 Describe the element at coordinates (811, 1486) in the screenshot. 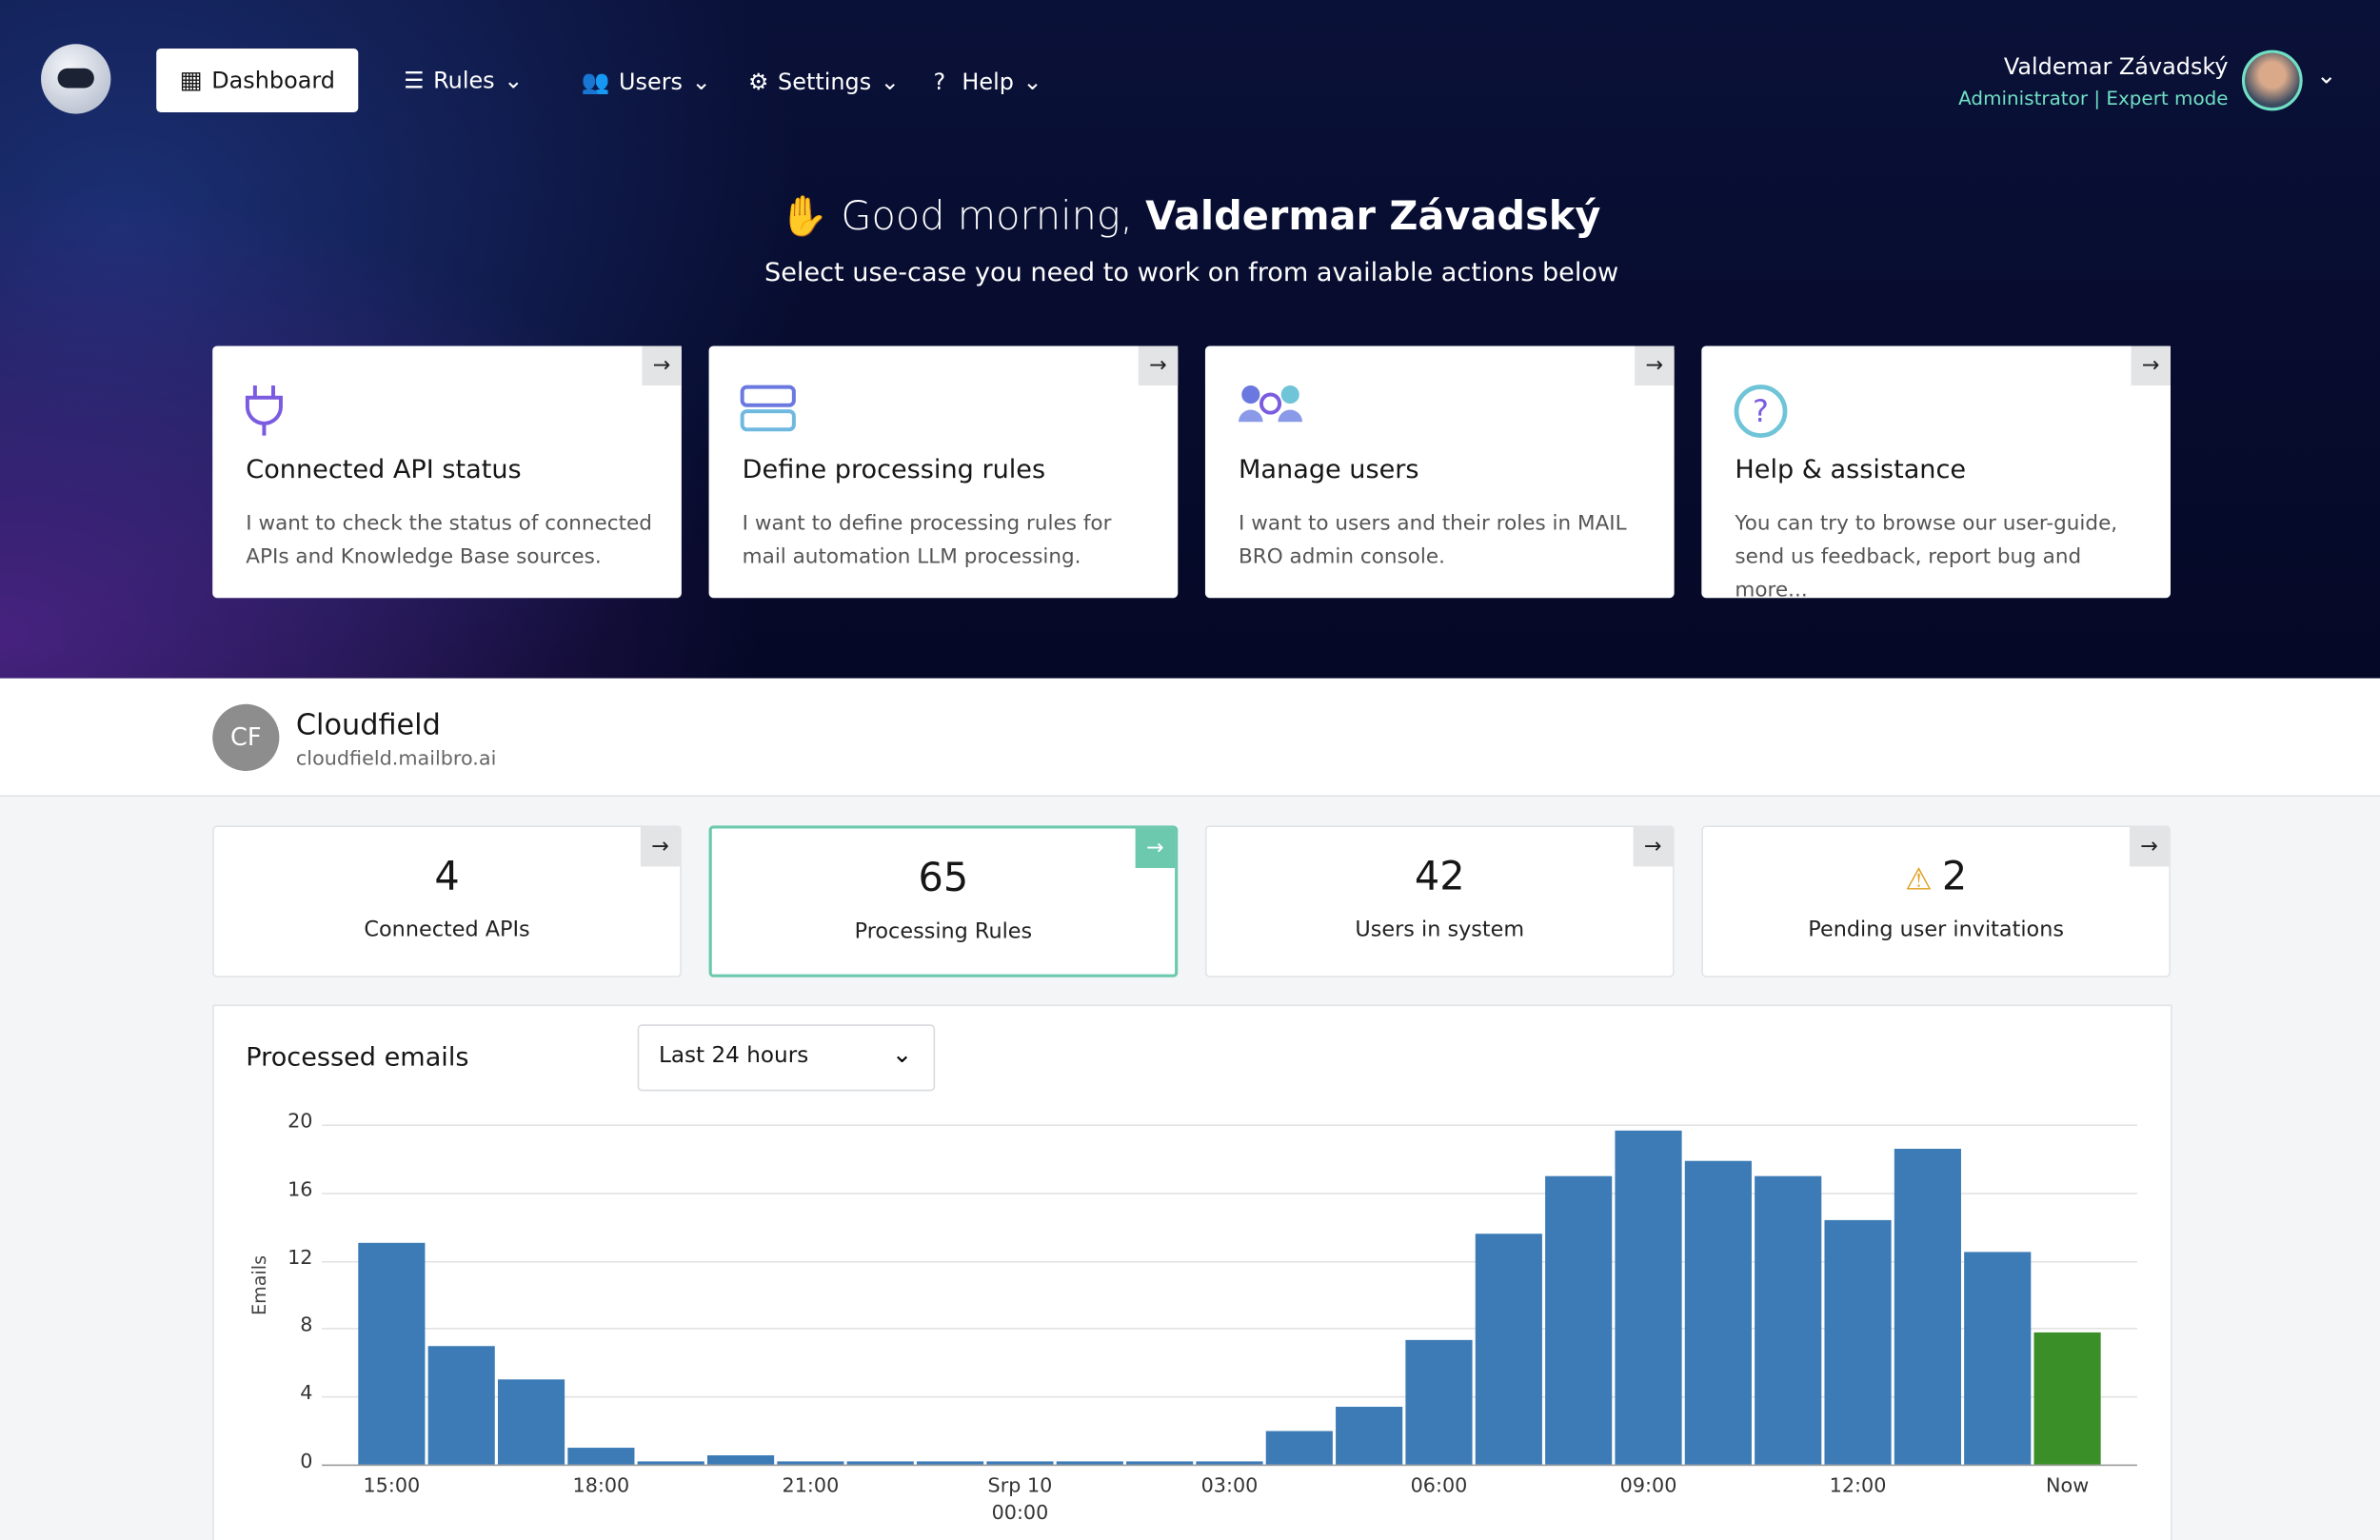

I see `x-tick-label: 21:00` at that location.